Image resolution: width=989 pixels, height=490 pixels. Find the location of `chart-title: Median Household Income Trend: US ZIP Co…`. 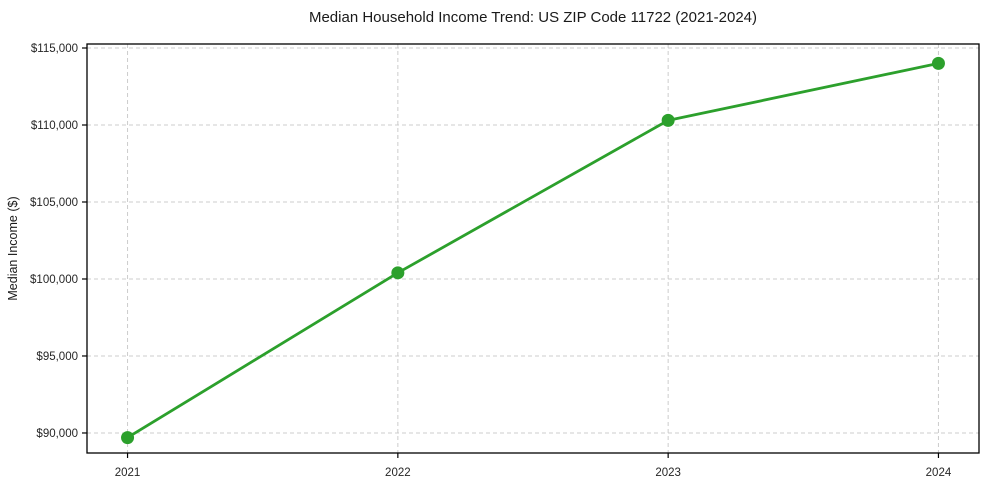

chart-title: Median Household Income Trend: US ZIP Co… is located at coordinates (533, 17).